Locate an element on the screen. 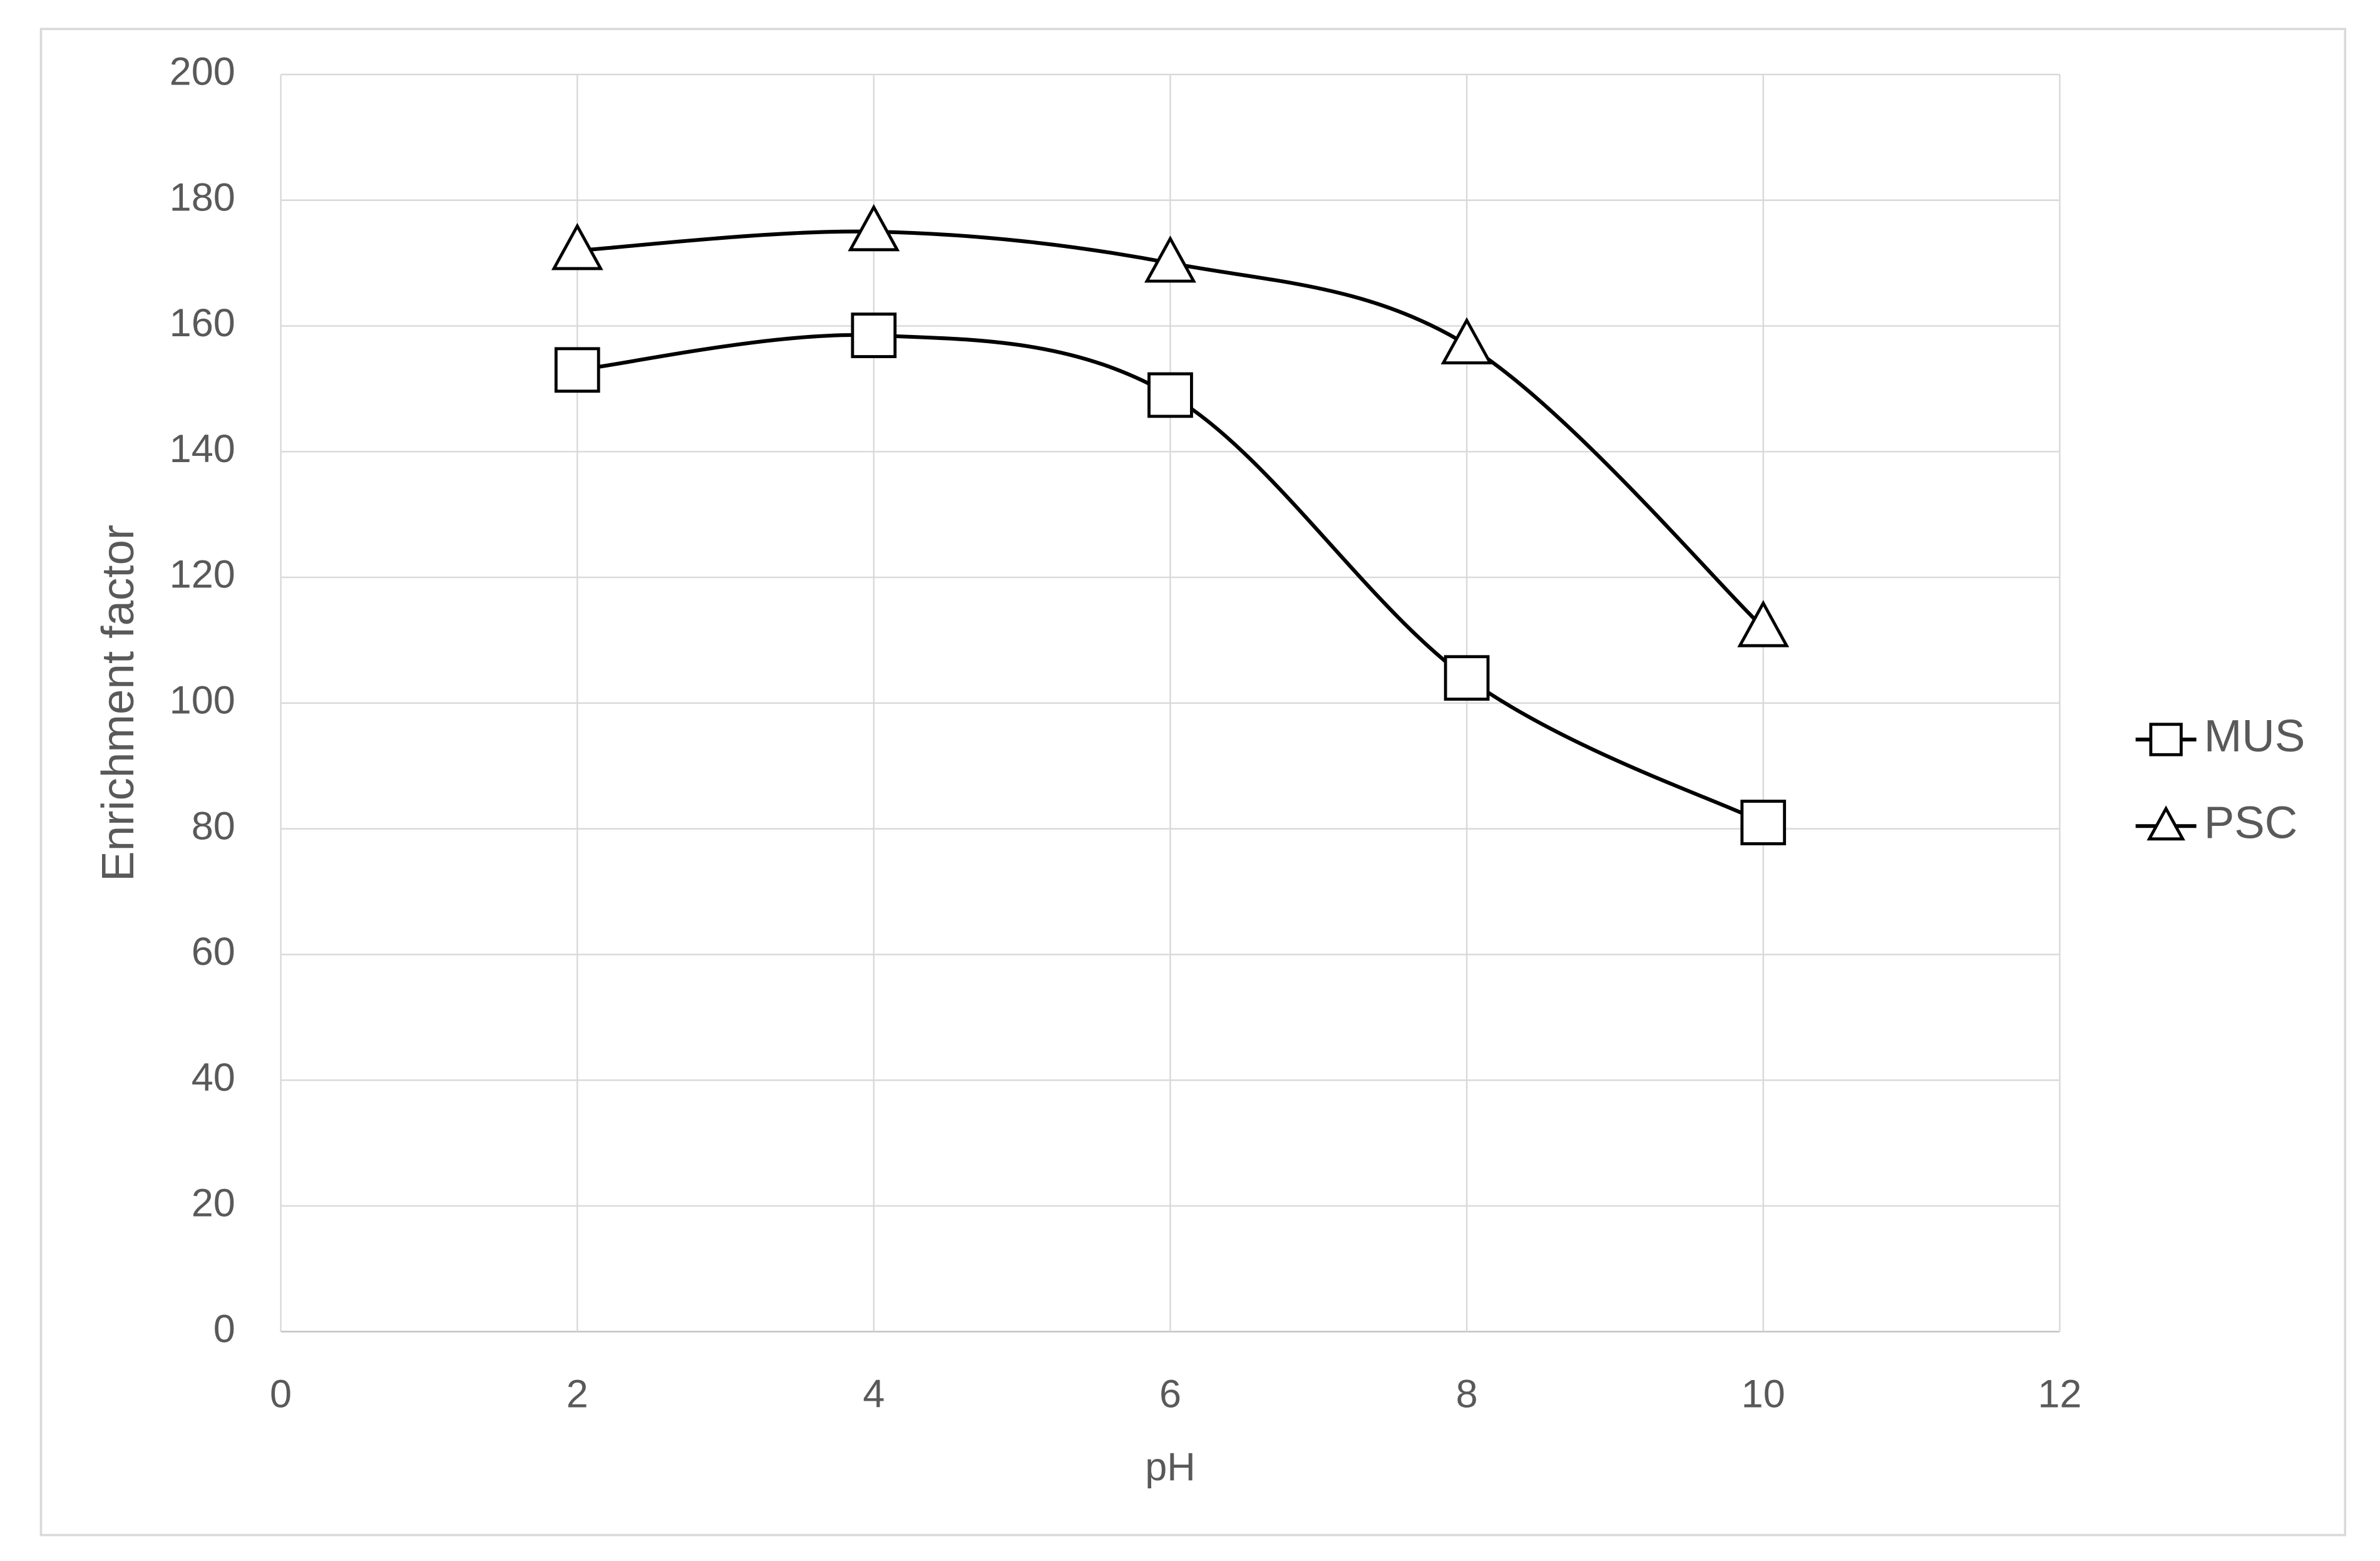  y-tick-label: 140 is located at coordinates (203, 449).